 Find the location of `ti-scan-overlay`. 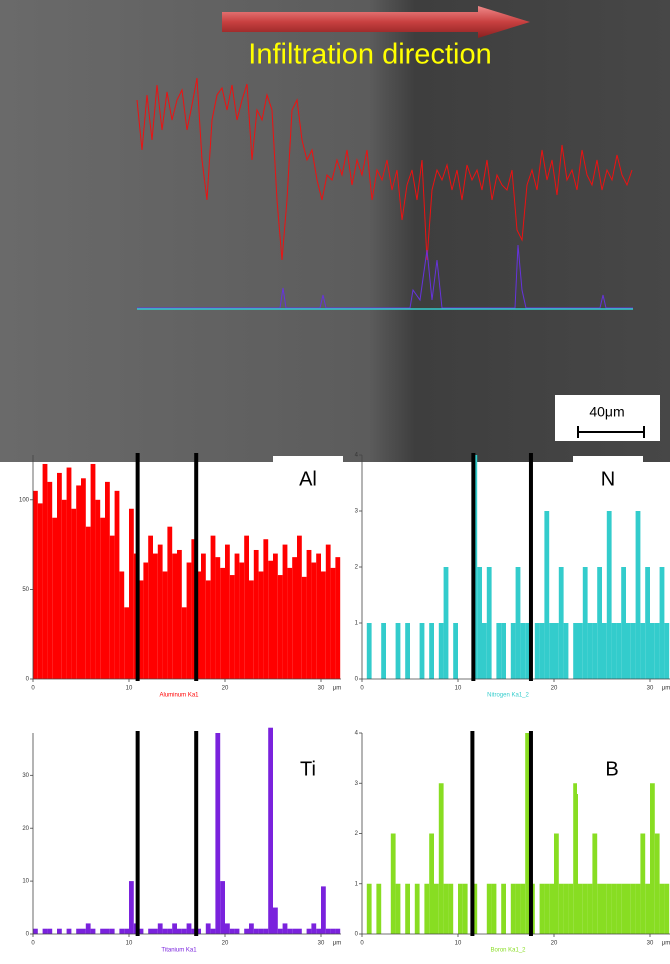

ti-scan-overlay is located at coordinates (385, 276).